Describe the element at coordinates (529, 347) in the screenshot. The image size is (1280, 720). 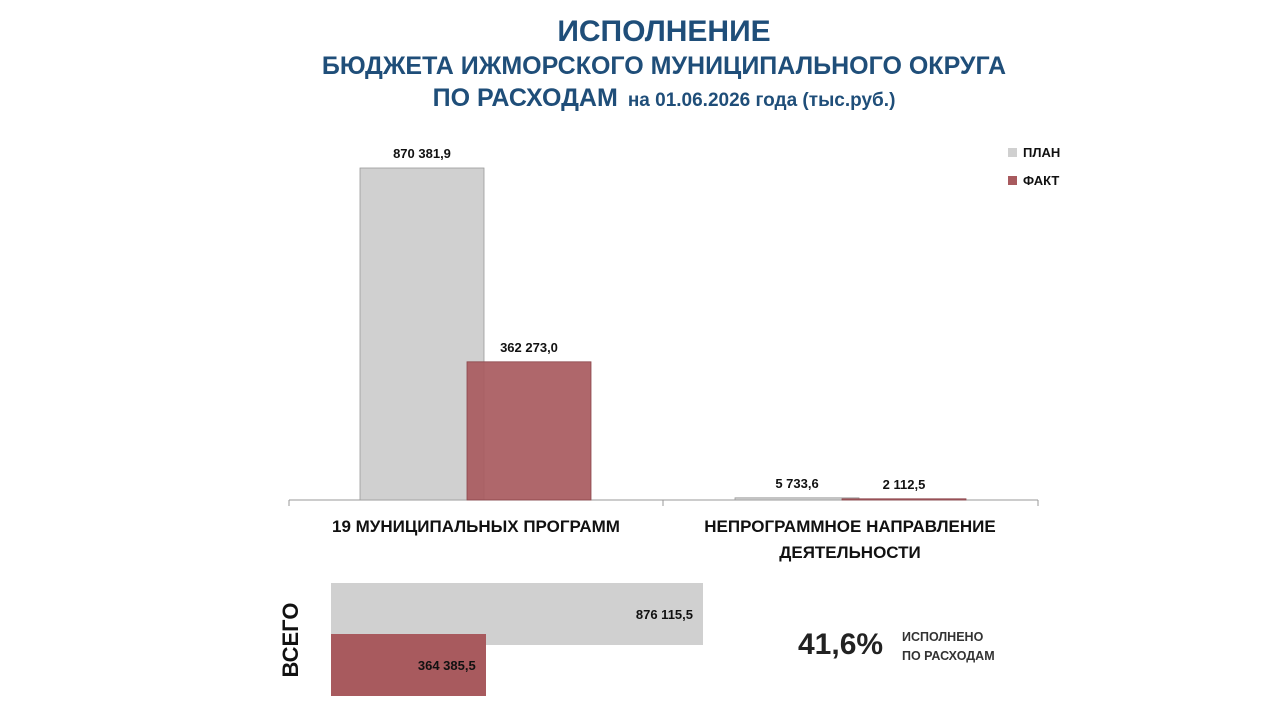
I see `data-label-fact-programs: 362 273,0` at that location.